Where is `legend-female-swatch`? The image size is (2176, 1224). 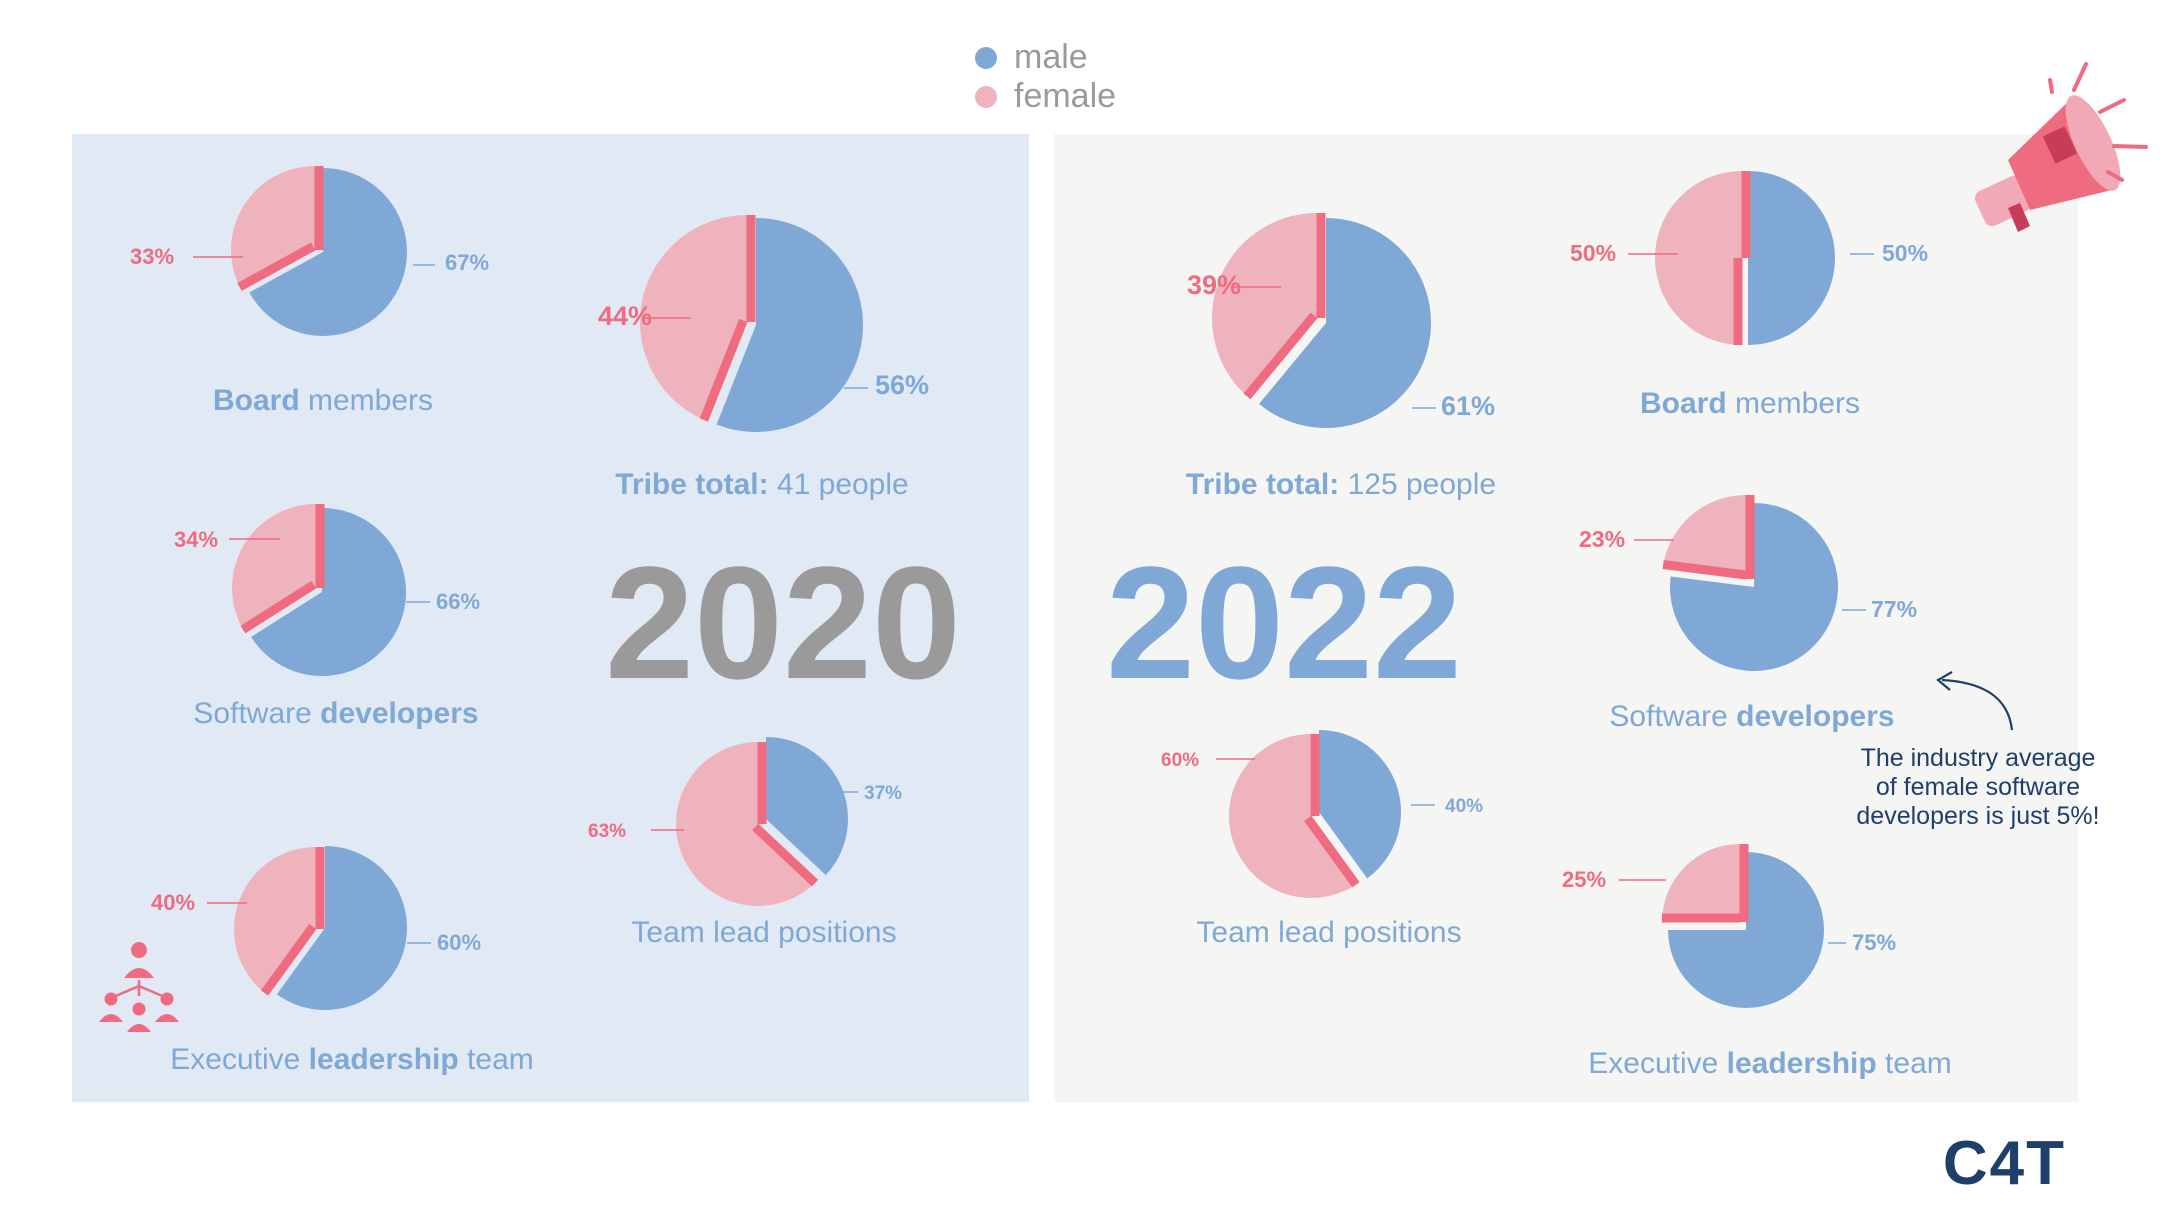 legend-female-swatch is located at coordinates (986, 97).